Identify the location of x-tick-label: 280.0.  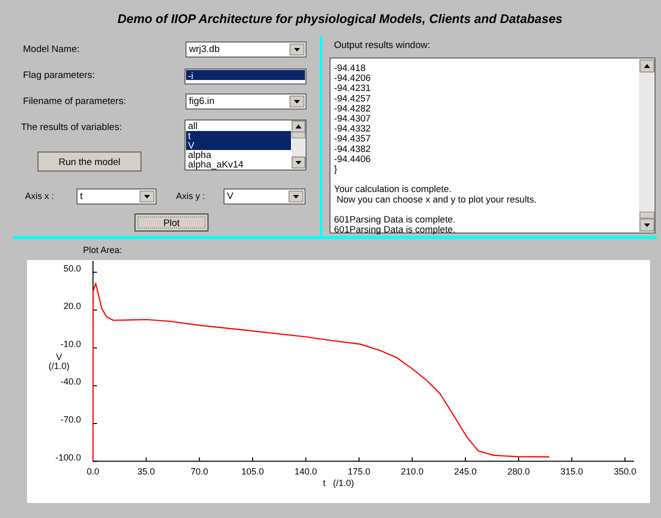
(518, 471).